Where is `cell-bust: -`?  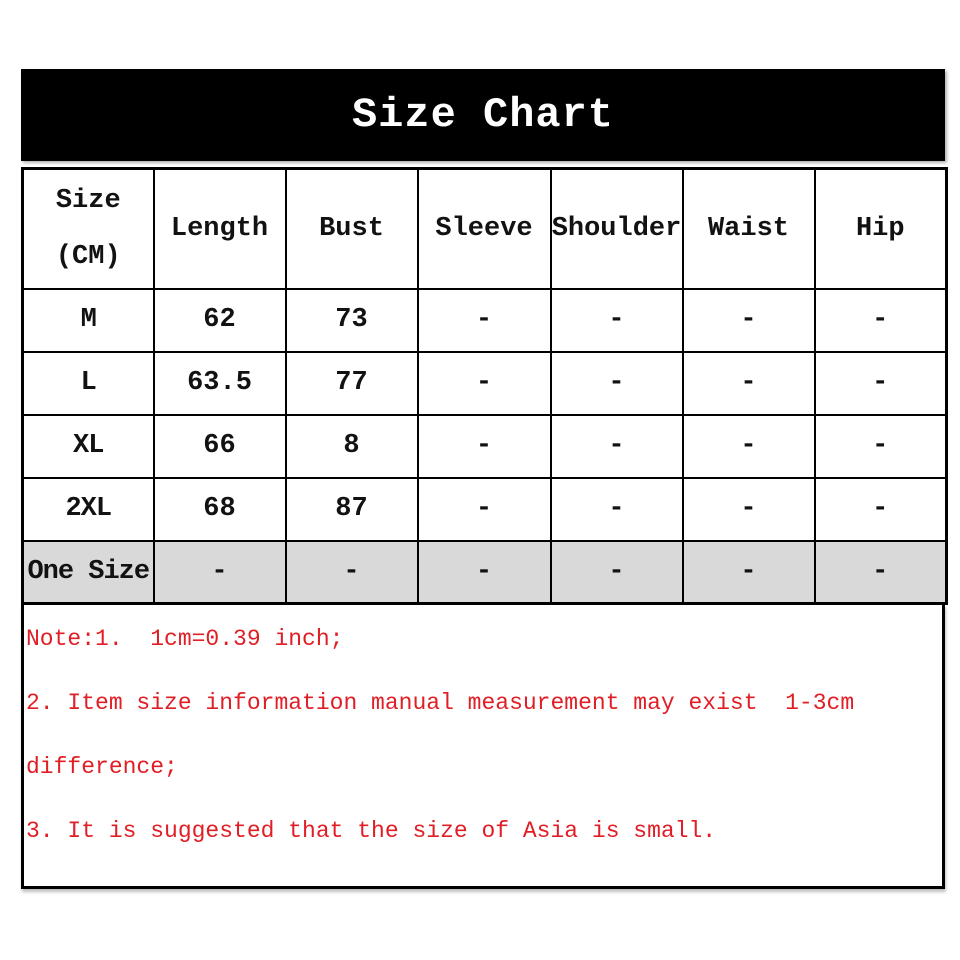
cell-bust: - is located at coordinates (351, 572).